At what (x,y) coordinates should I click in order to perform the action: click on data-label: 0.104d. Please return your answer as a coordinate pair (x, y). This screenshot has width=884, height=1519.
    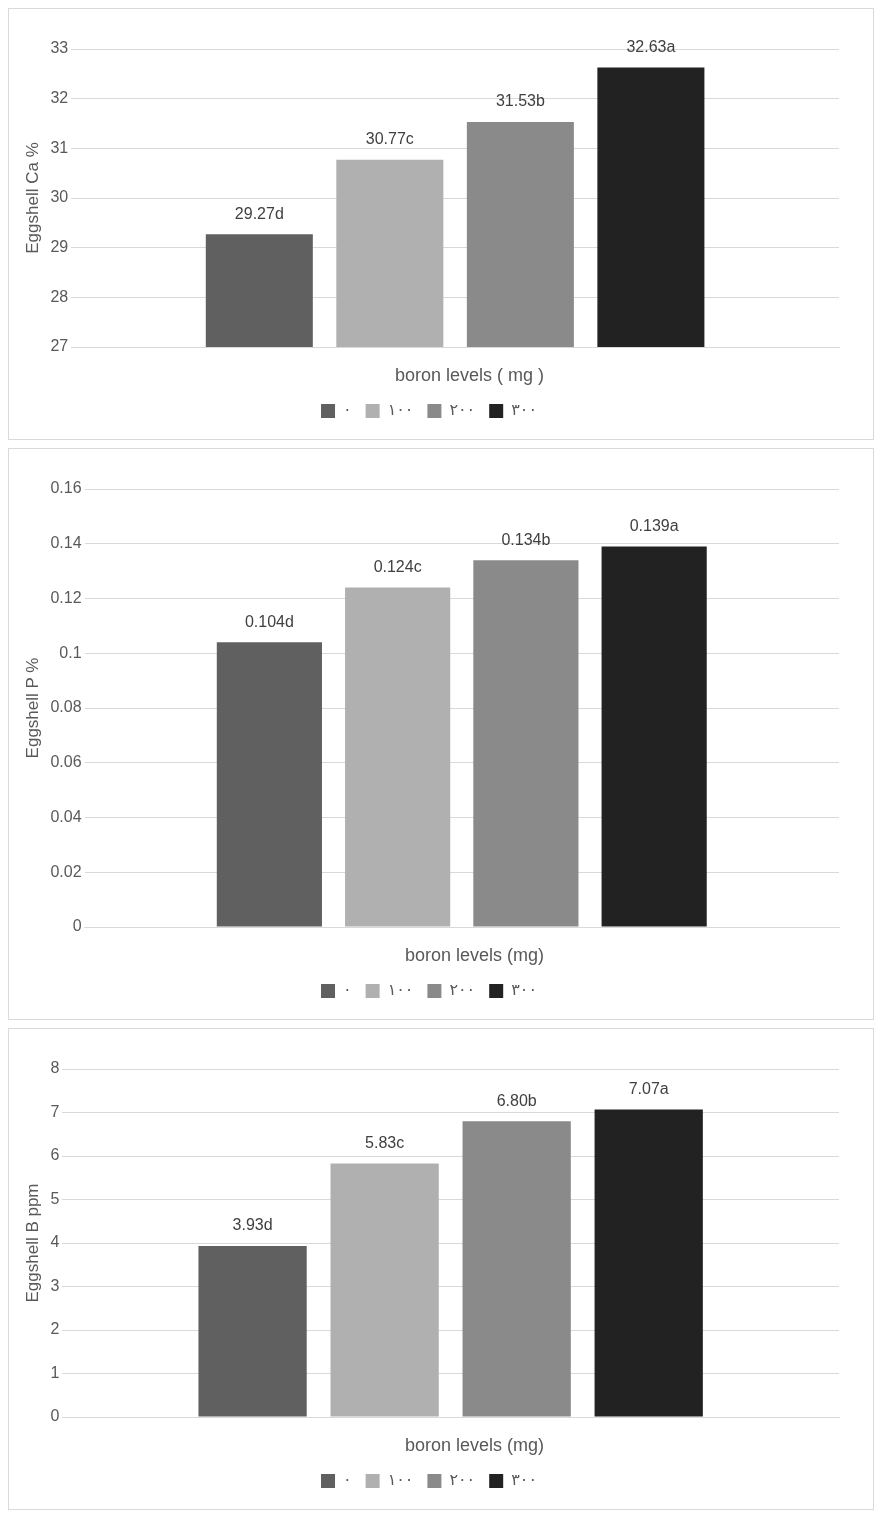
    Looking at the image, I should click on (269, 621).